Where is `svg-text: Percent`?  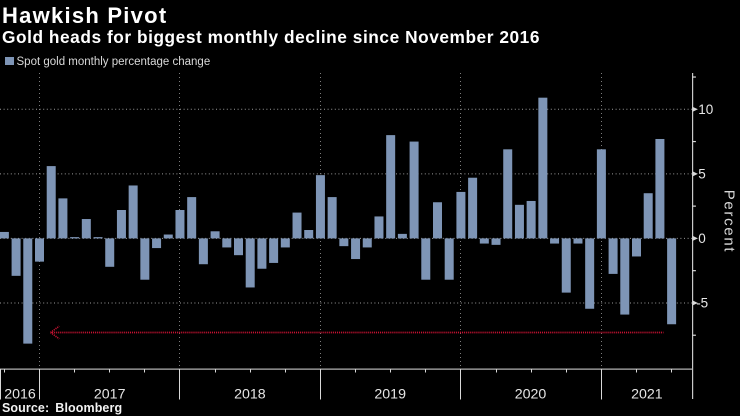 svg-text: Percent is located at coordinates (729, 222).